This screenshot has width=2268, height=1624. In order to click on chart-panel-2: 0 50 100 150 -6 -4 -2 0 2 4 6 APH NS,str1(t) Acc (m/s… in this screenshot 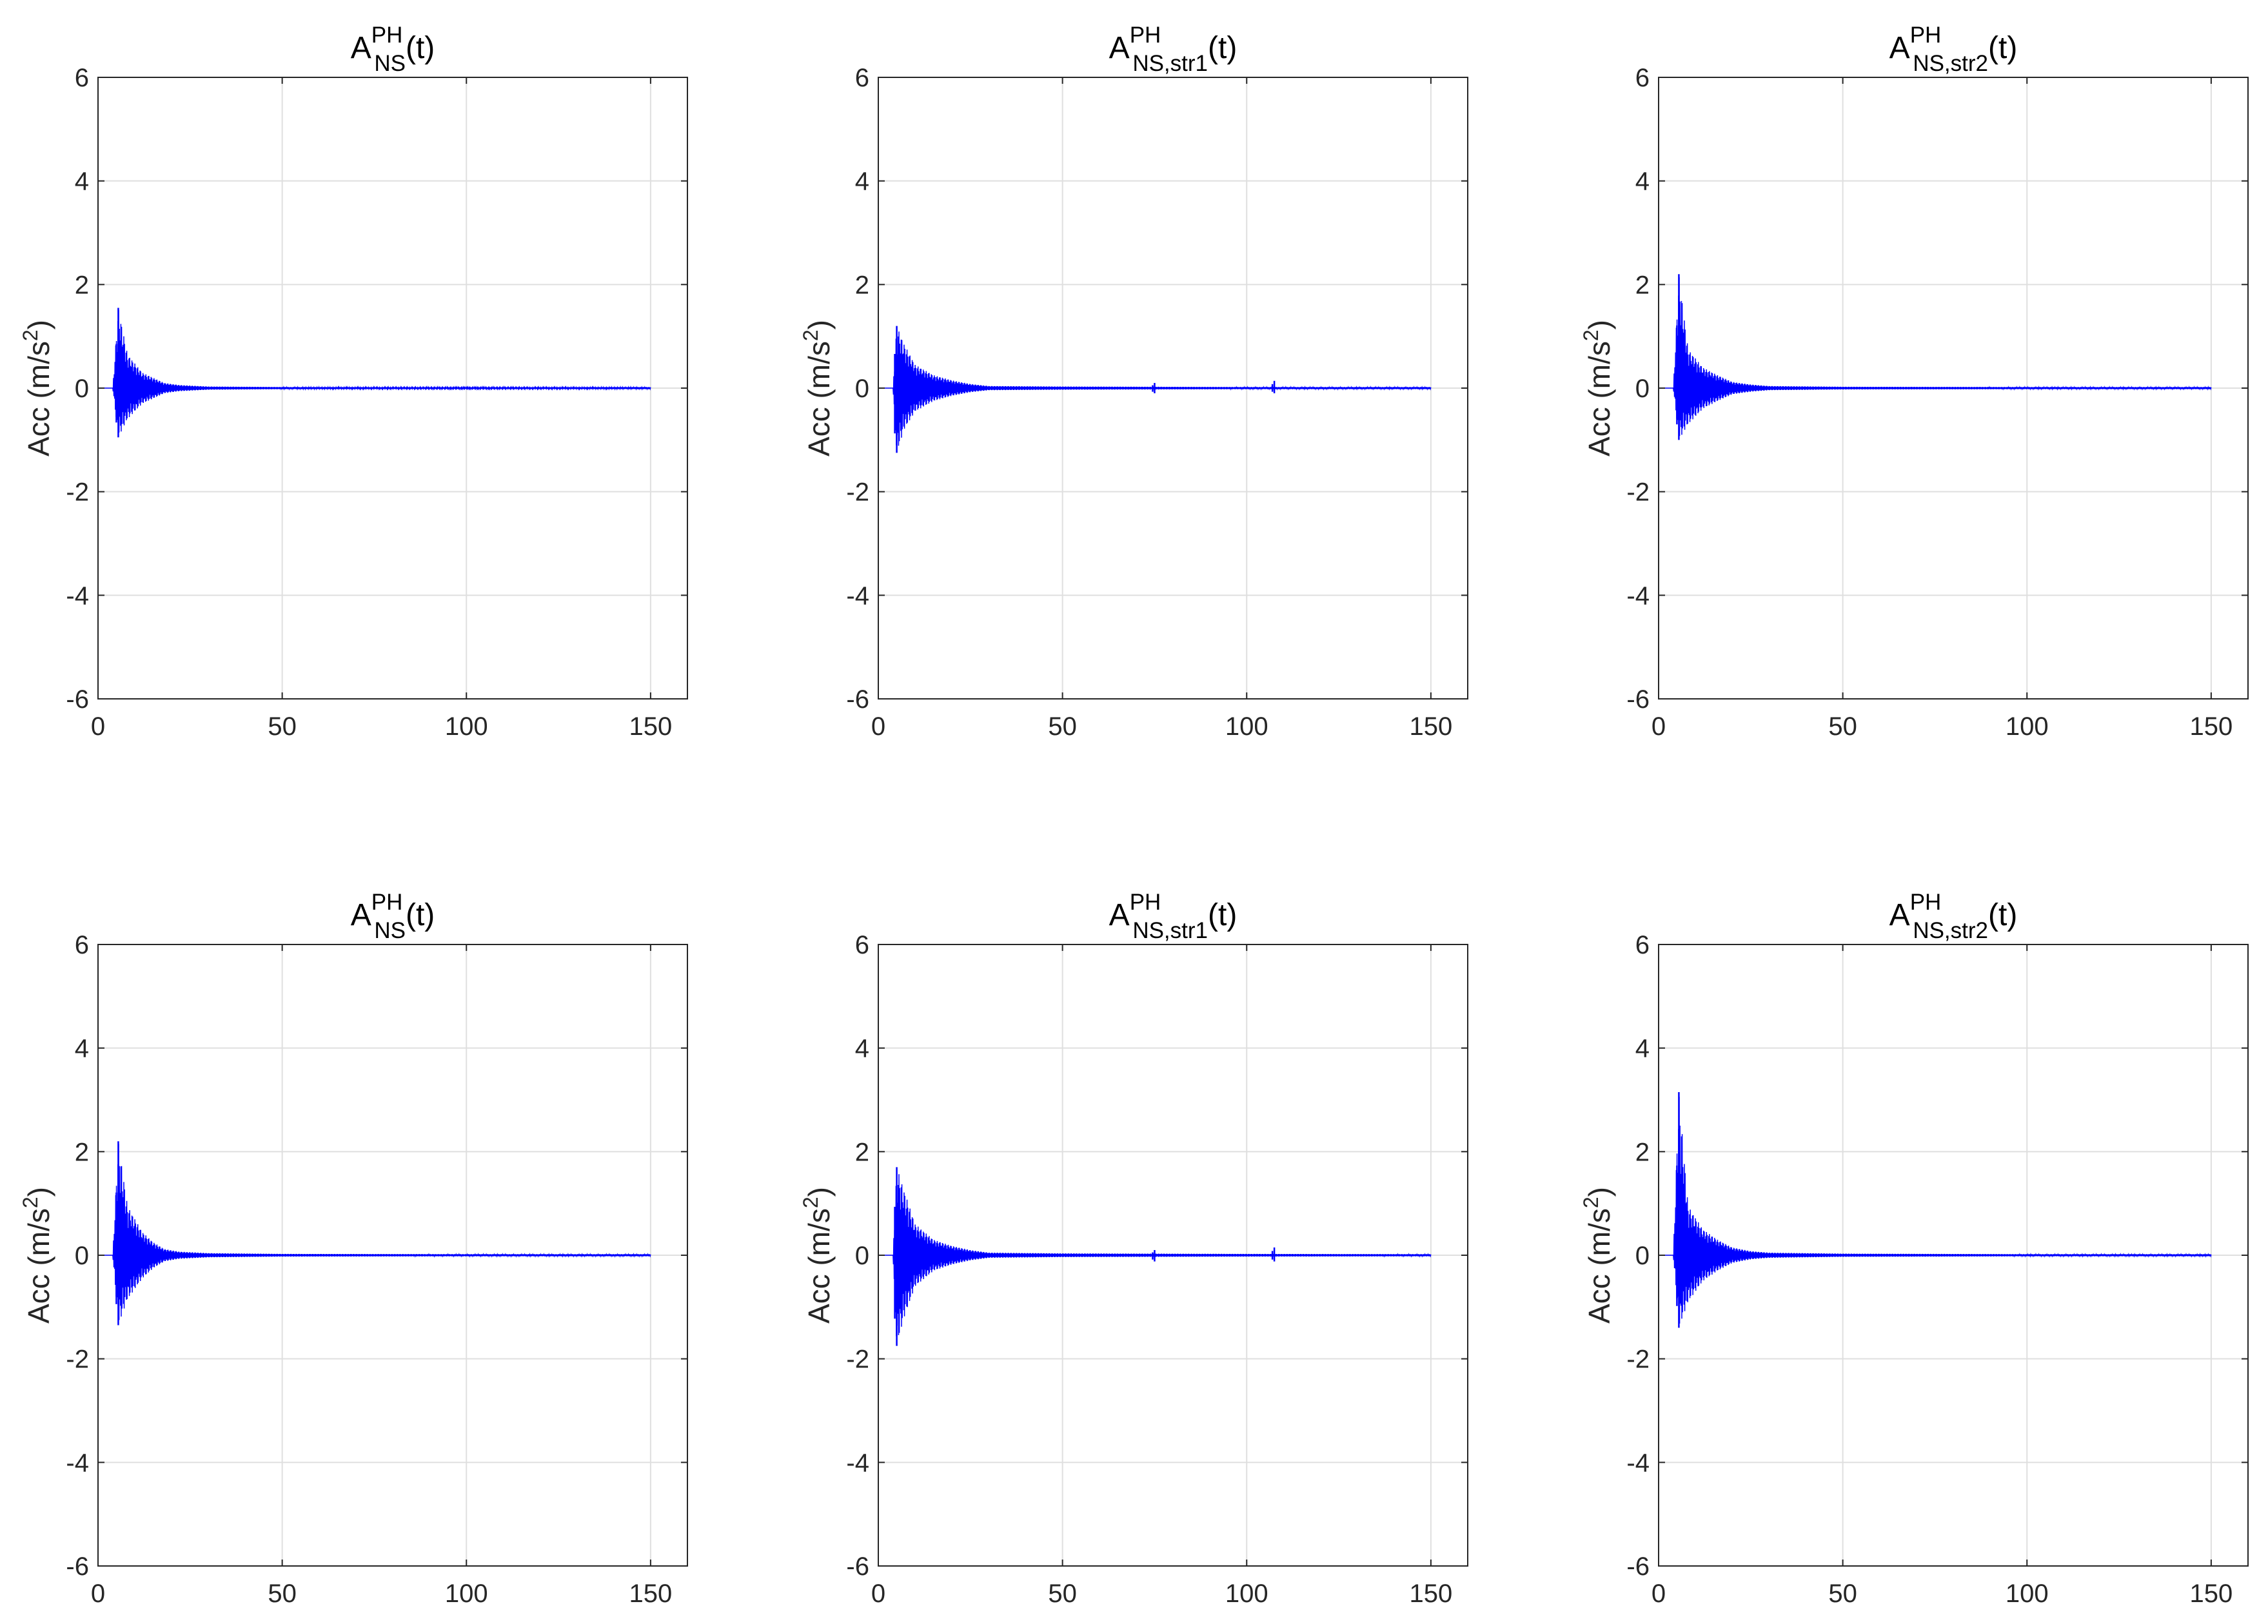, I will do `click(1133, 382)`.